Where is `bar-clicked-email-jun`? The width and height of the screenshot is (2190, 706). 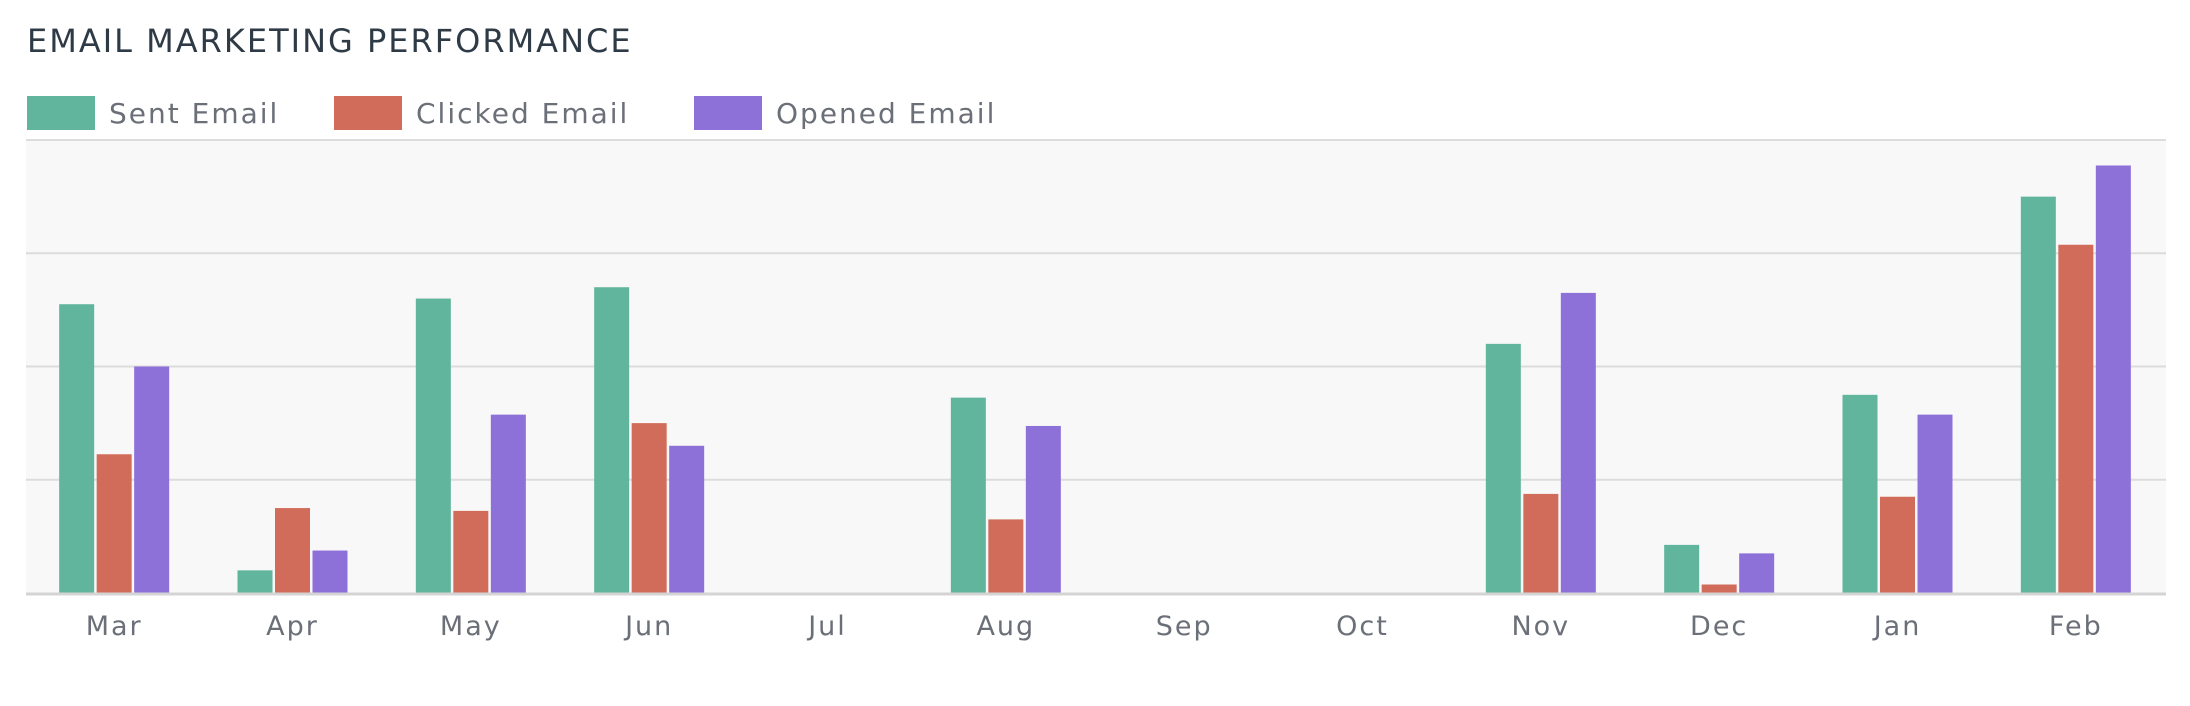
bar-clicked-email-jun is located at coordinates (649, 508).